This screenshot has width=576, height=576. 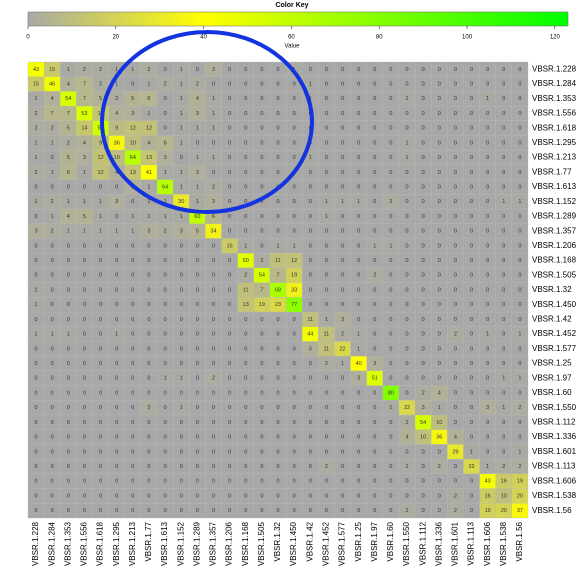 I want to click on row-label: VBSR.1.452, so click(x=554, y=333).